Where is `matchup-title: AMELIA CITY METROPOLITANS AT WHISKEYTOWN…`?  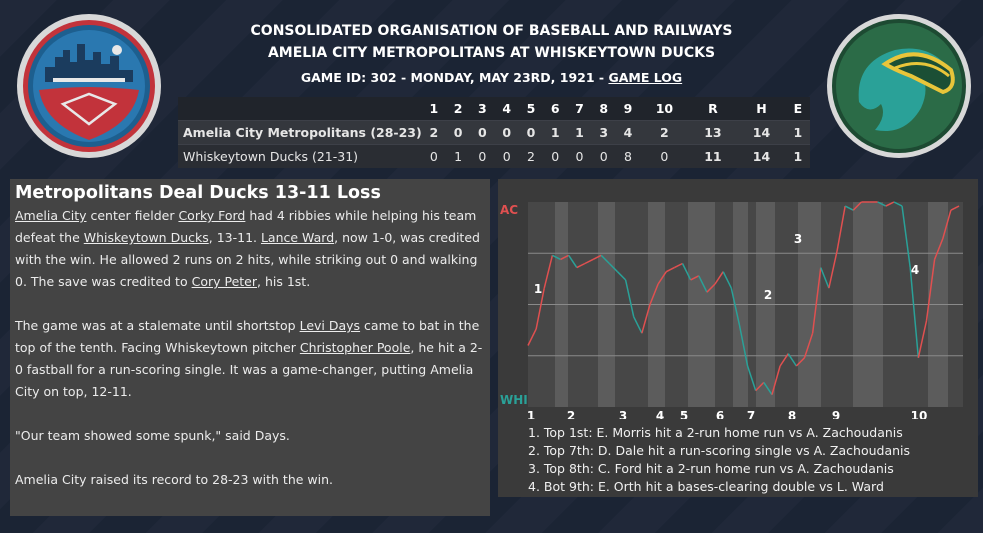
matchup-title: AMELIA CITY METROPOLITANS AT WHISKEYTOWN… is located at coordinates (491, 53).